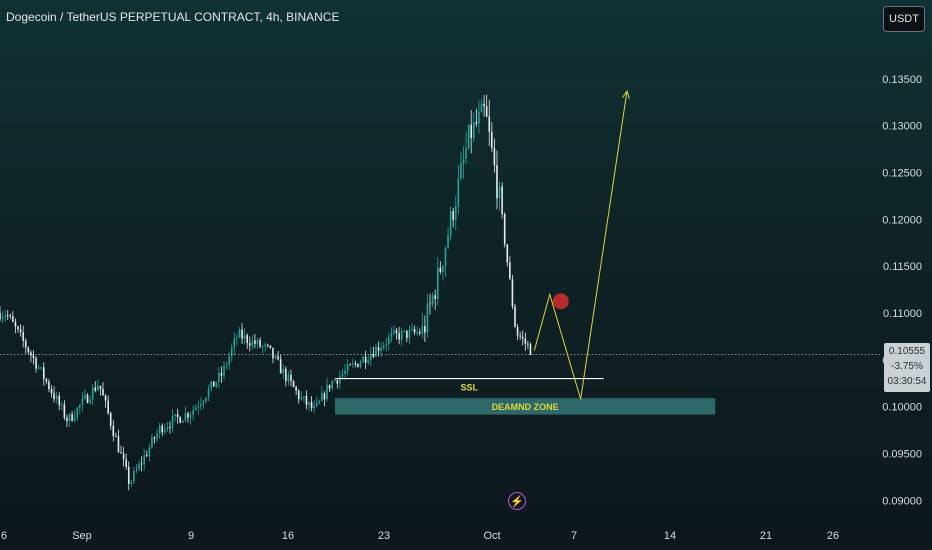 Image resolution: width=932 pixels, height=550 pixels. I want to click on demand-zone, so click(525, 406).